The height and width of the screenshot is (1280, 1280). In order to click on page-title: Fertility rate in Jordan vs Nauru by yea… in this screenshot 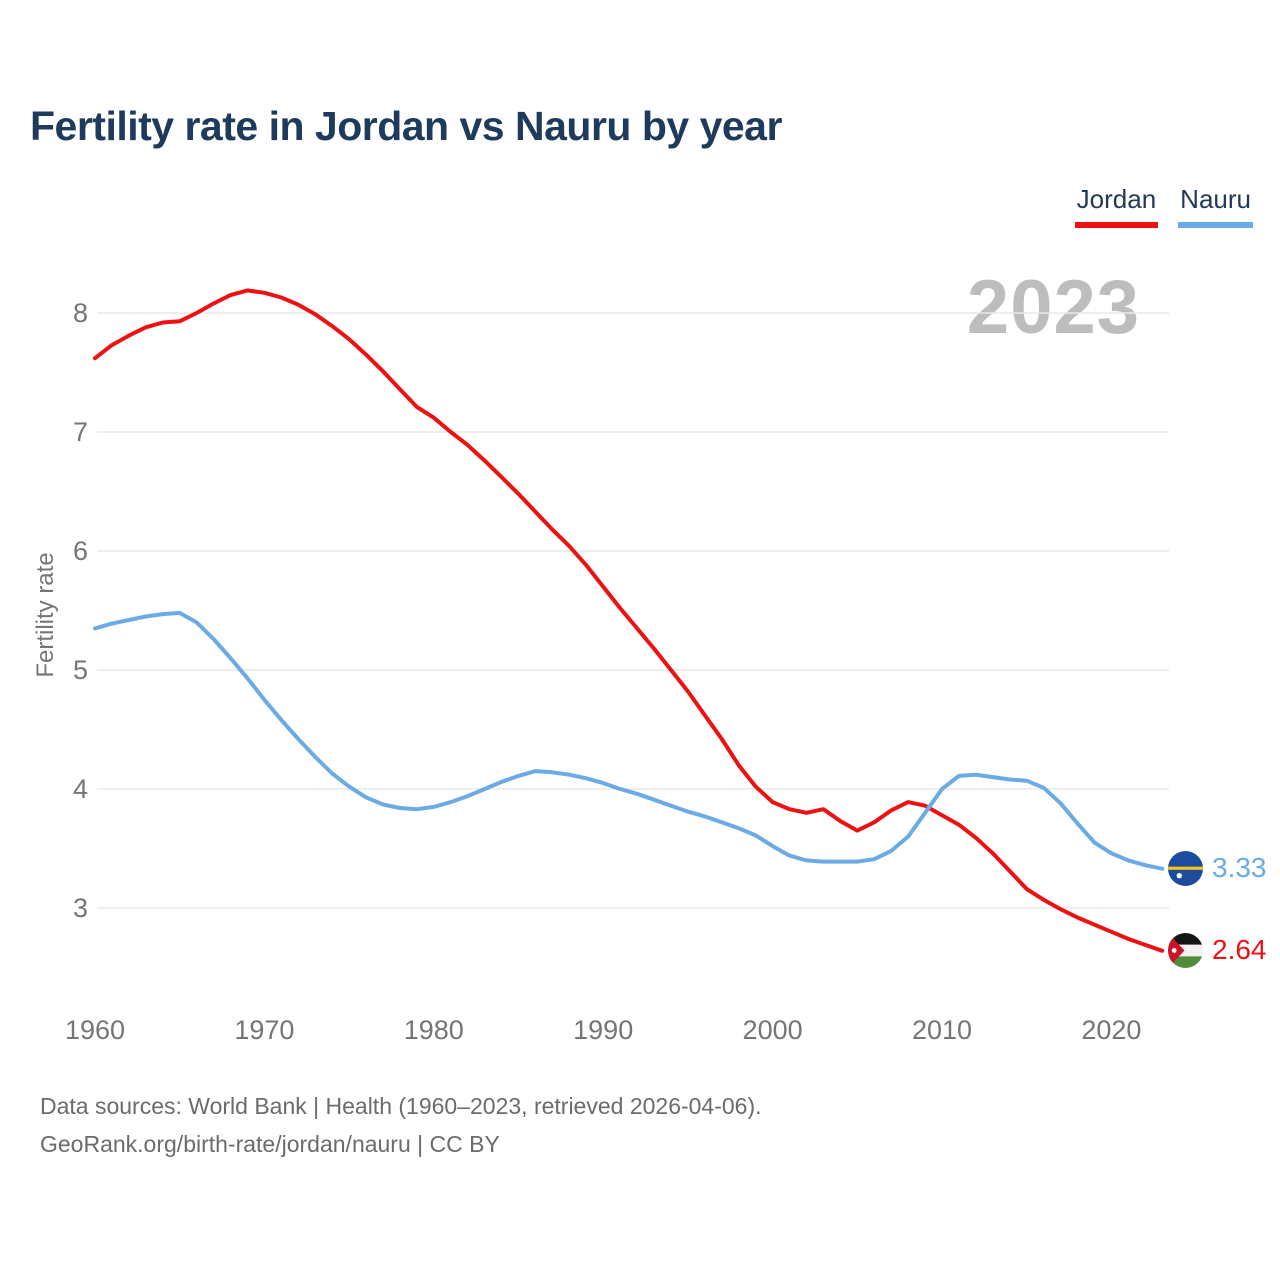, I will do `click(406, 126)`.